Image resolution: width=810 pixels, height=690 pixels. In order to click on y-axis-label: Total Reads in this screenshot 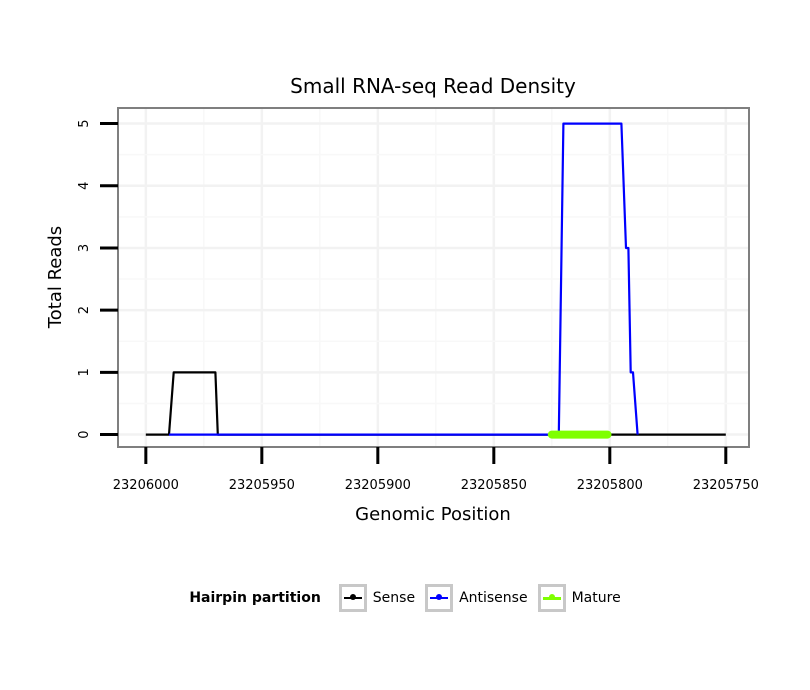, I will do `click(55, 277)`.